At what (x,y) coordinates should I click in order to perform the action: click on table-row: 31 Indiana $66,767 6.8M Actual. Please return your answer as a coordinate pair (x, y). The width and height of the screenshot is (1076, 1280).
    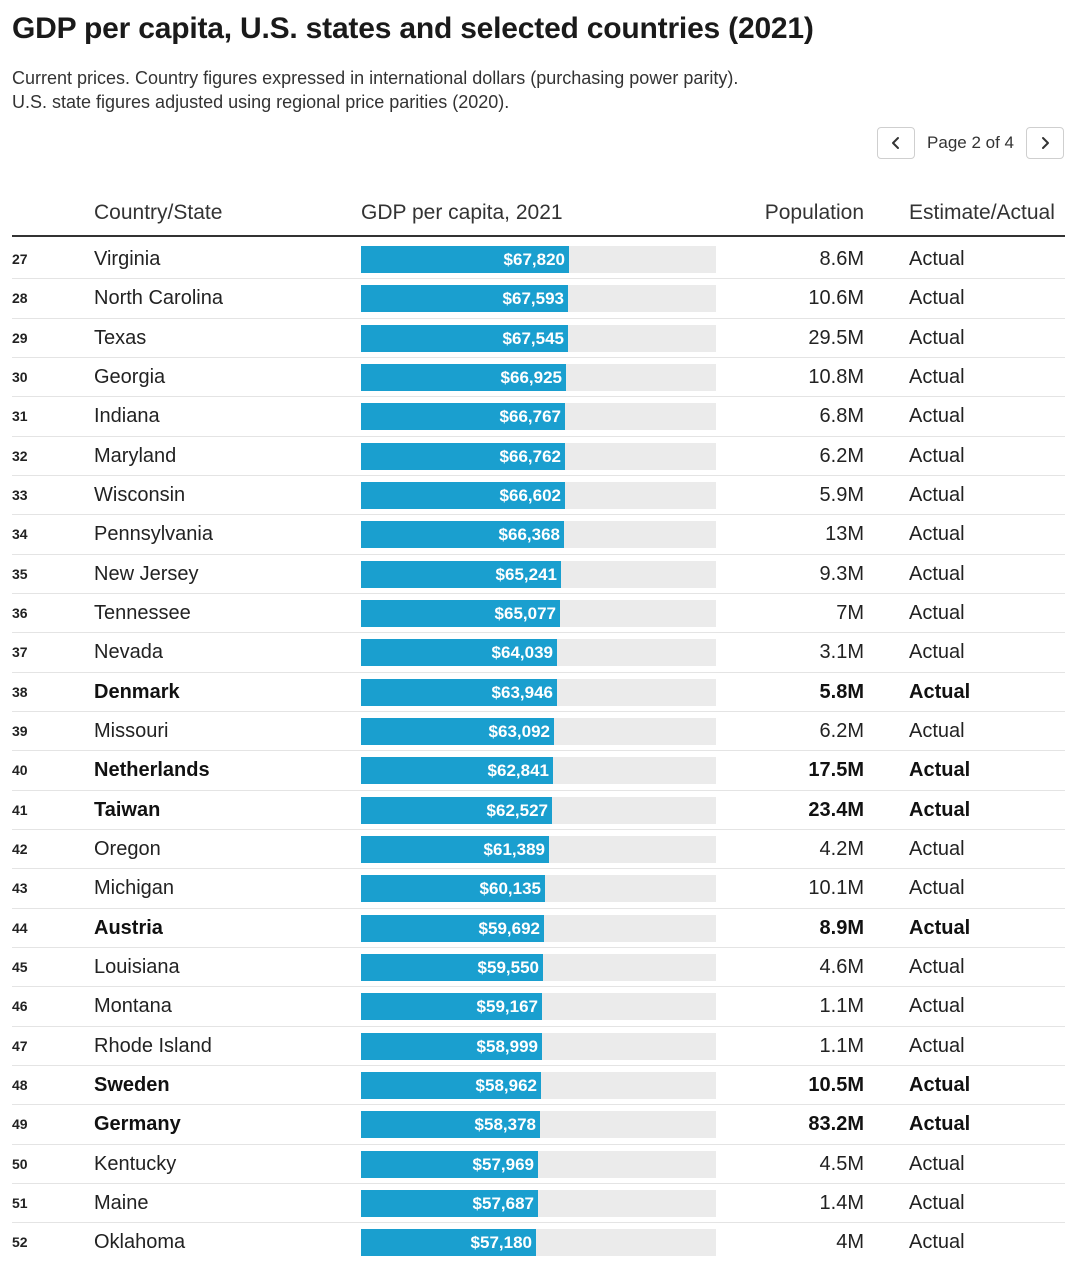
    Looking at the image, I should click on (538, 417).